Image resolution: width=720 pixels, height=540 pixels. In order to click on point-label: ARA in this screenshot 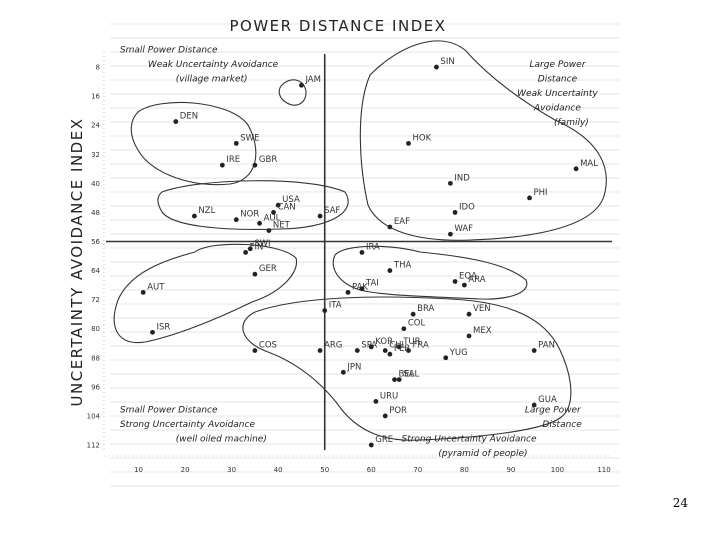, I will do `click(476, 280)`.